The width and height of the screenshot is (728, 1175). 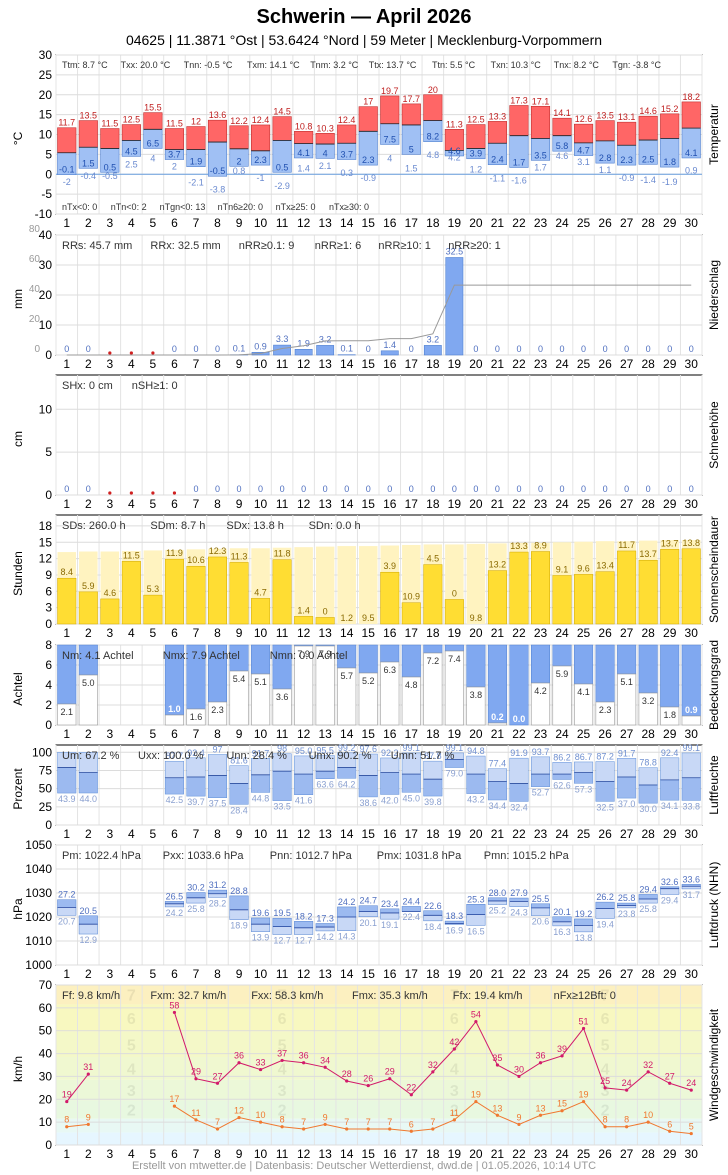 What do you see at coordinates (562, 1049) in the screenshot?
I see `gust-wind-label: 39` at bounding box center [562, 1049].